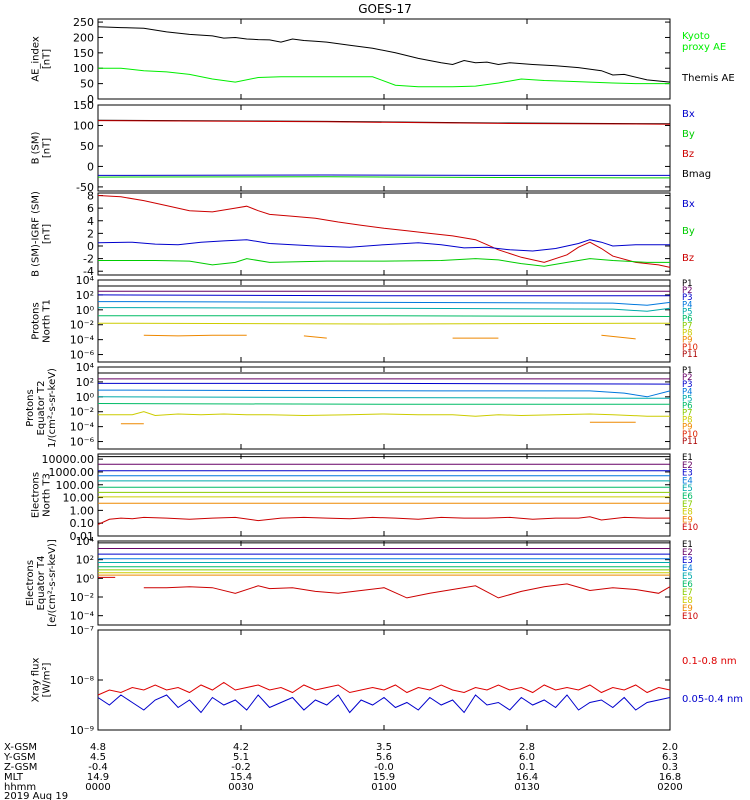 The image size is (750, 800). I want to click on y-tick-label: 8, so click(90, 196).